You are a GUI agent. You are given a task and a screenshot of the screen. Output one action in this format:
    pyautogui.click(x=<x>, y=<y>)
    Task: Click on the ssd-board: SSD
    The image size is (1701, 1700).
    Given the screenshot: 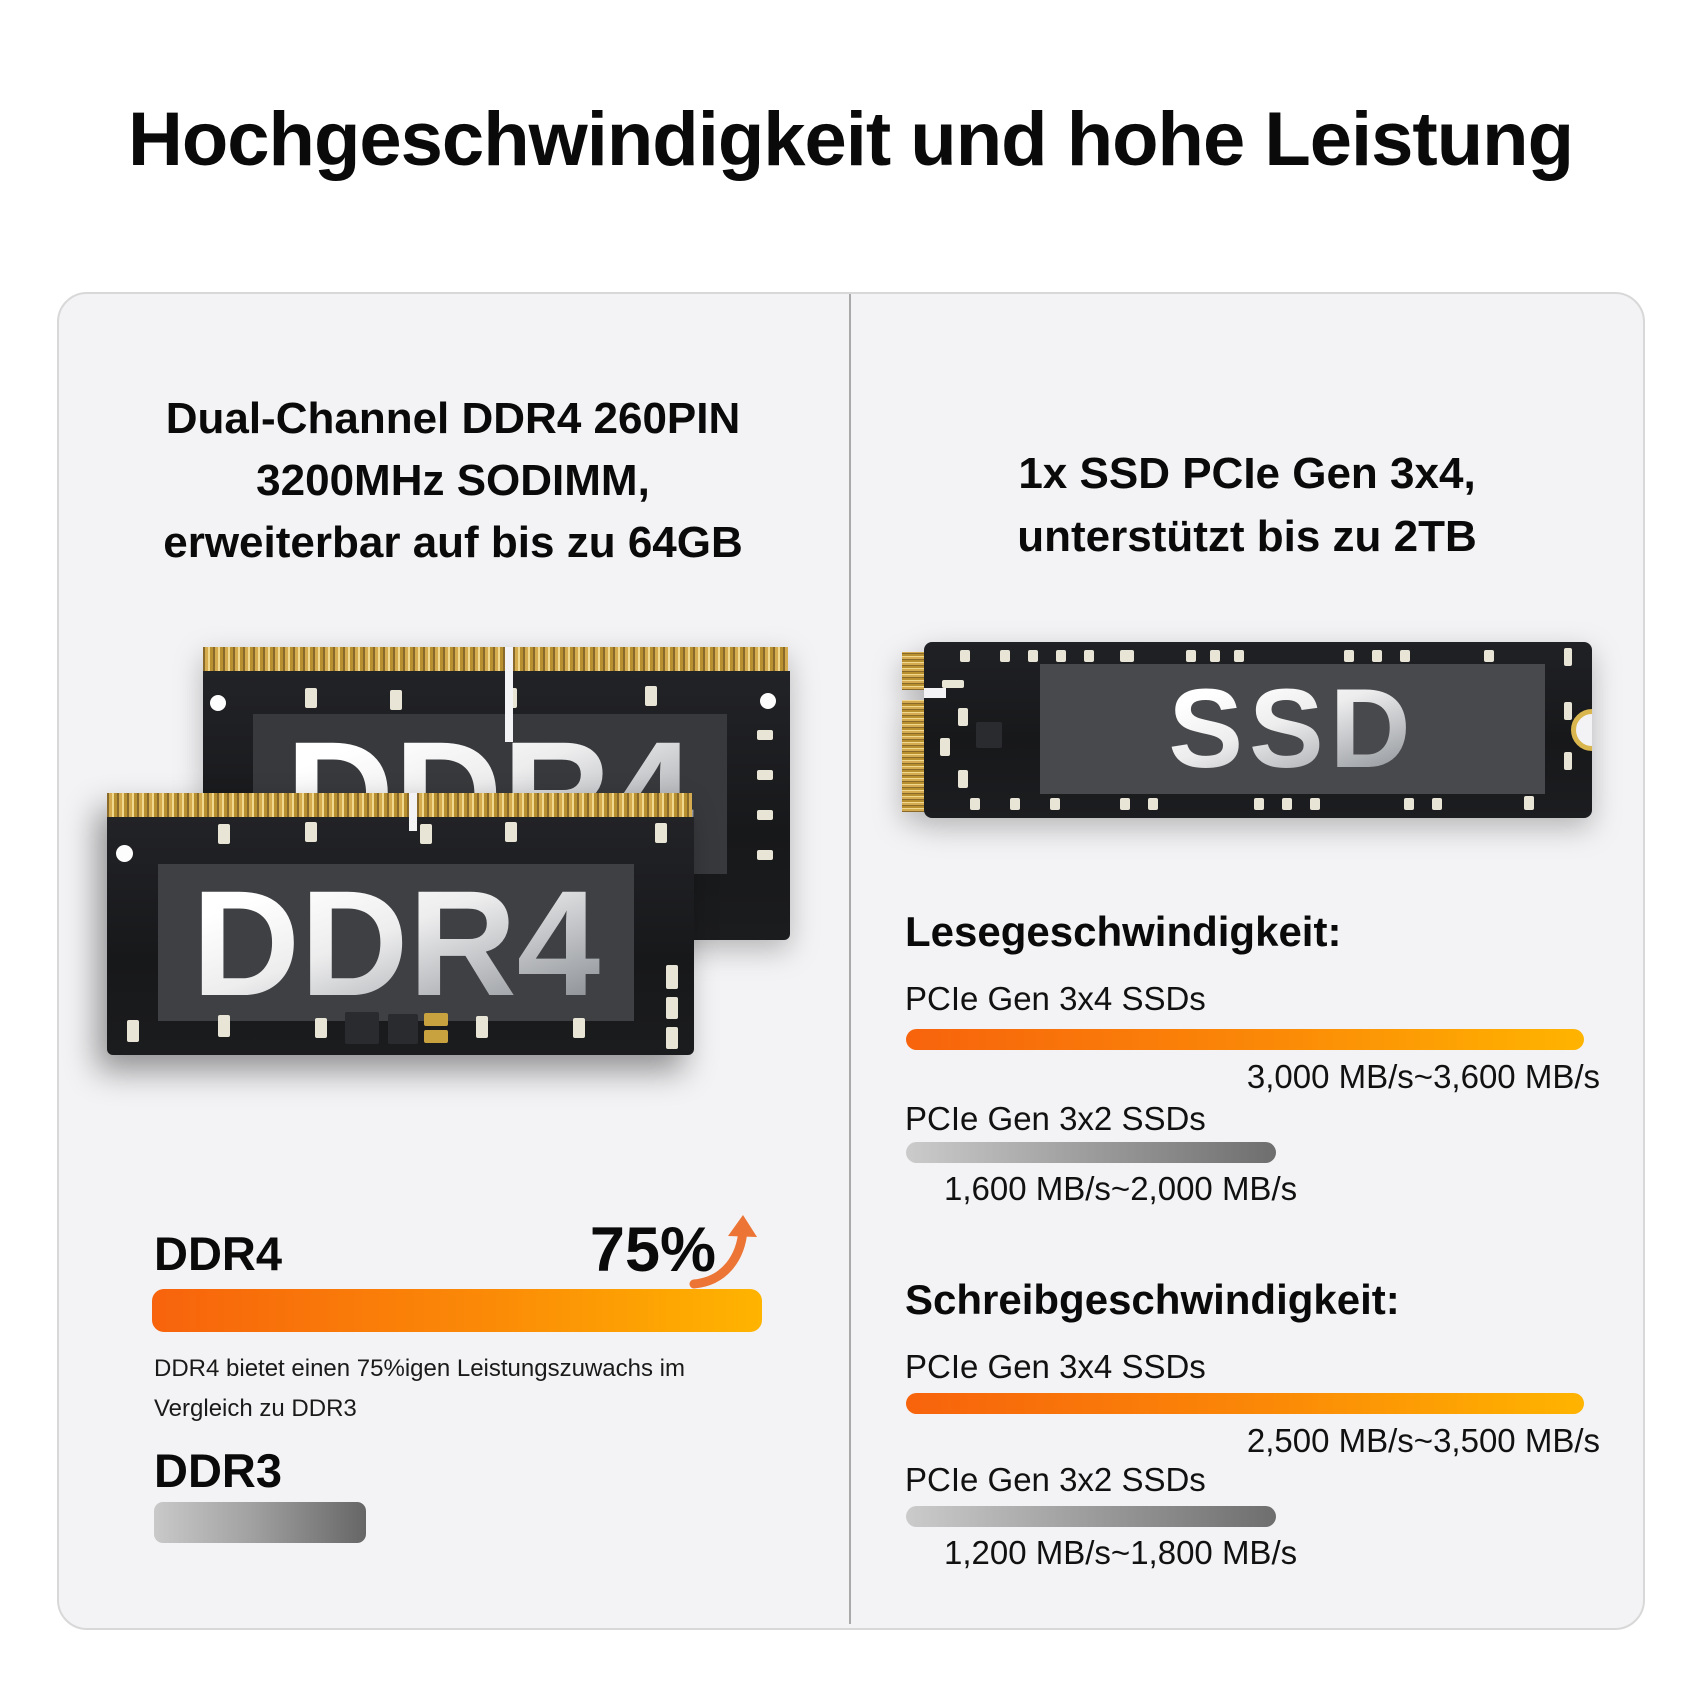 What is the action you would take?
    pyautogui.click(x=1258, y=730)
    